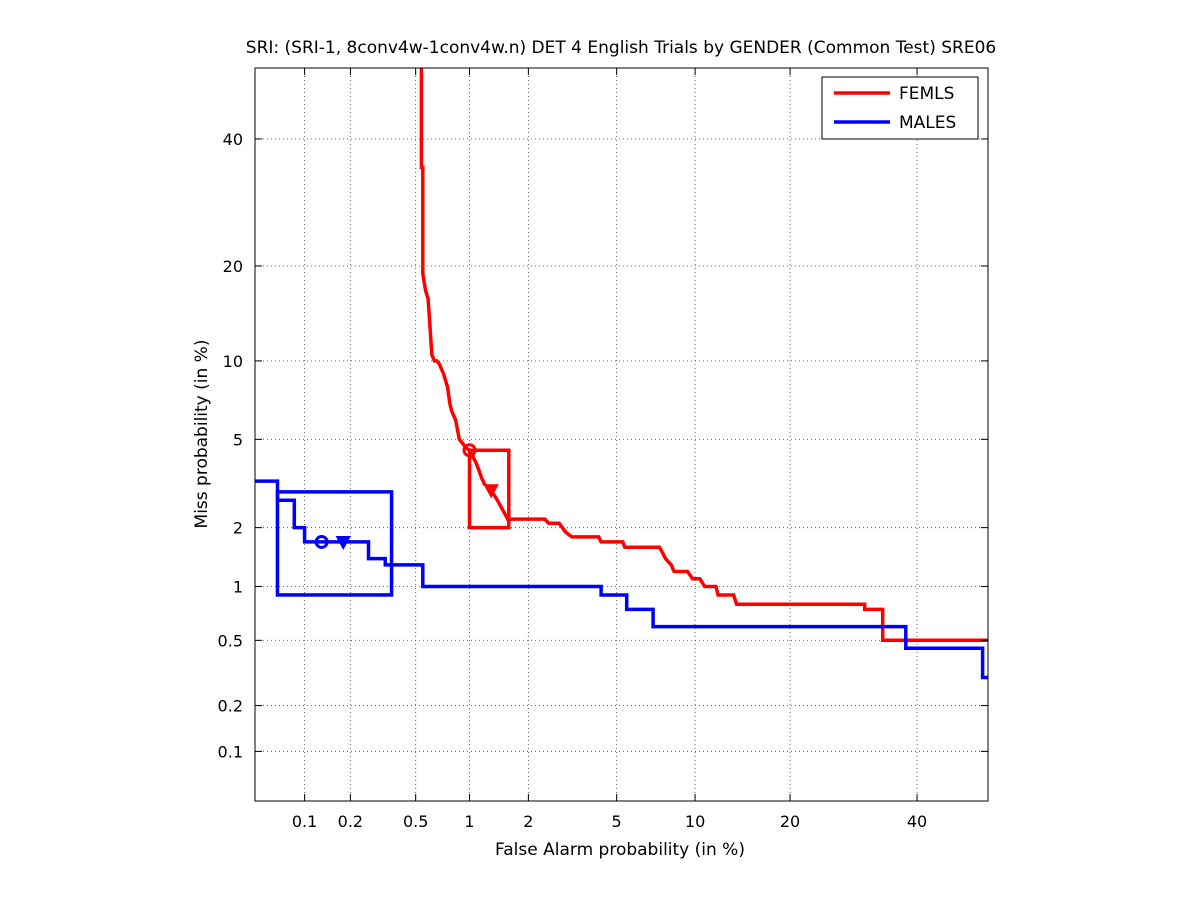  Describe the element at coordinates (230, 706) in the screenshot. I see `y-tick-label: 0.2` at that location.